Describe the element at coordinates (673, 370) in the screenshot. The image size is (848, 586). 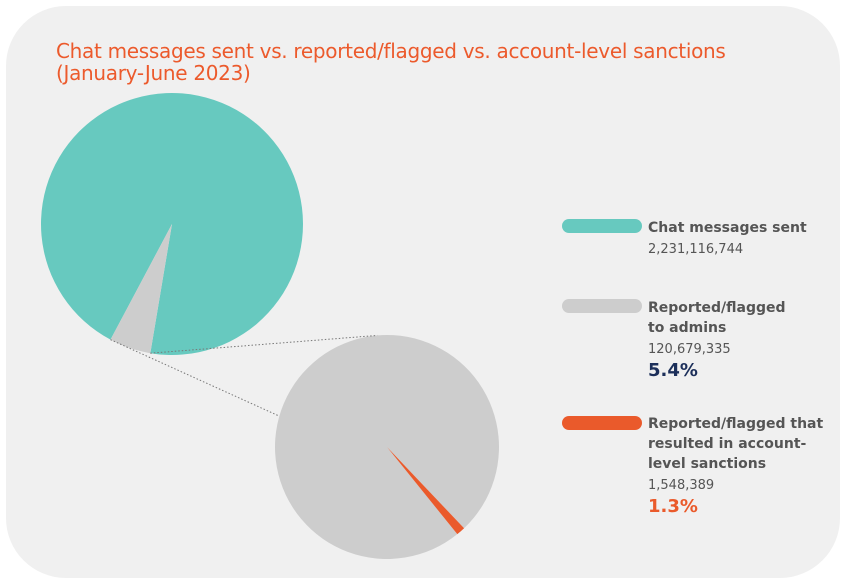
I see `legend-percent-reported: 5.4%` at that location.